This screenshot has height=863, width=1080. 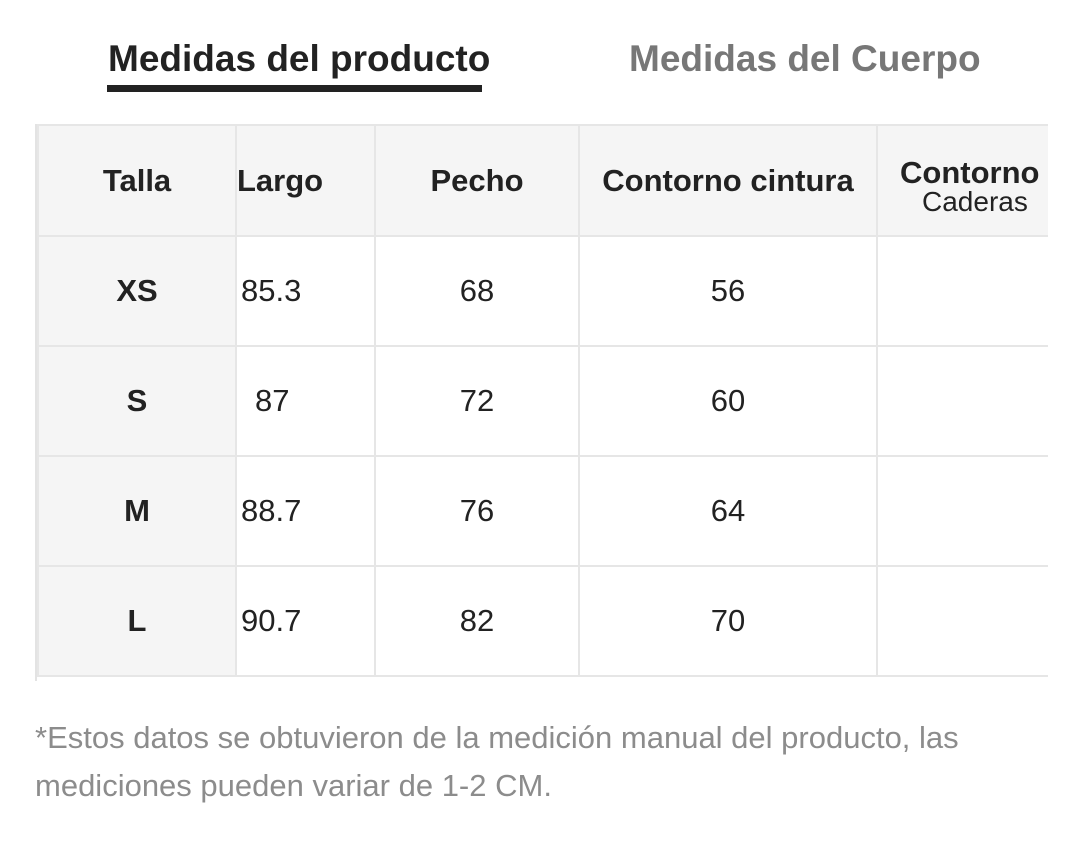 I want to click on table-row: M 88.7 76 64 86, so click(x=542, y=511).